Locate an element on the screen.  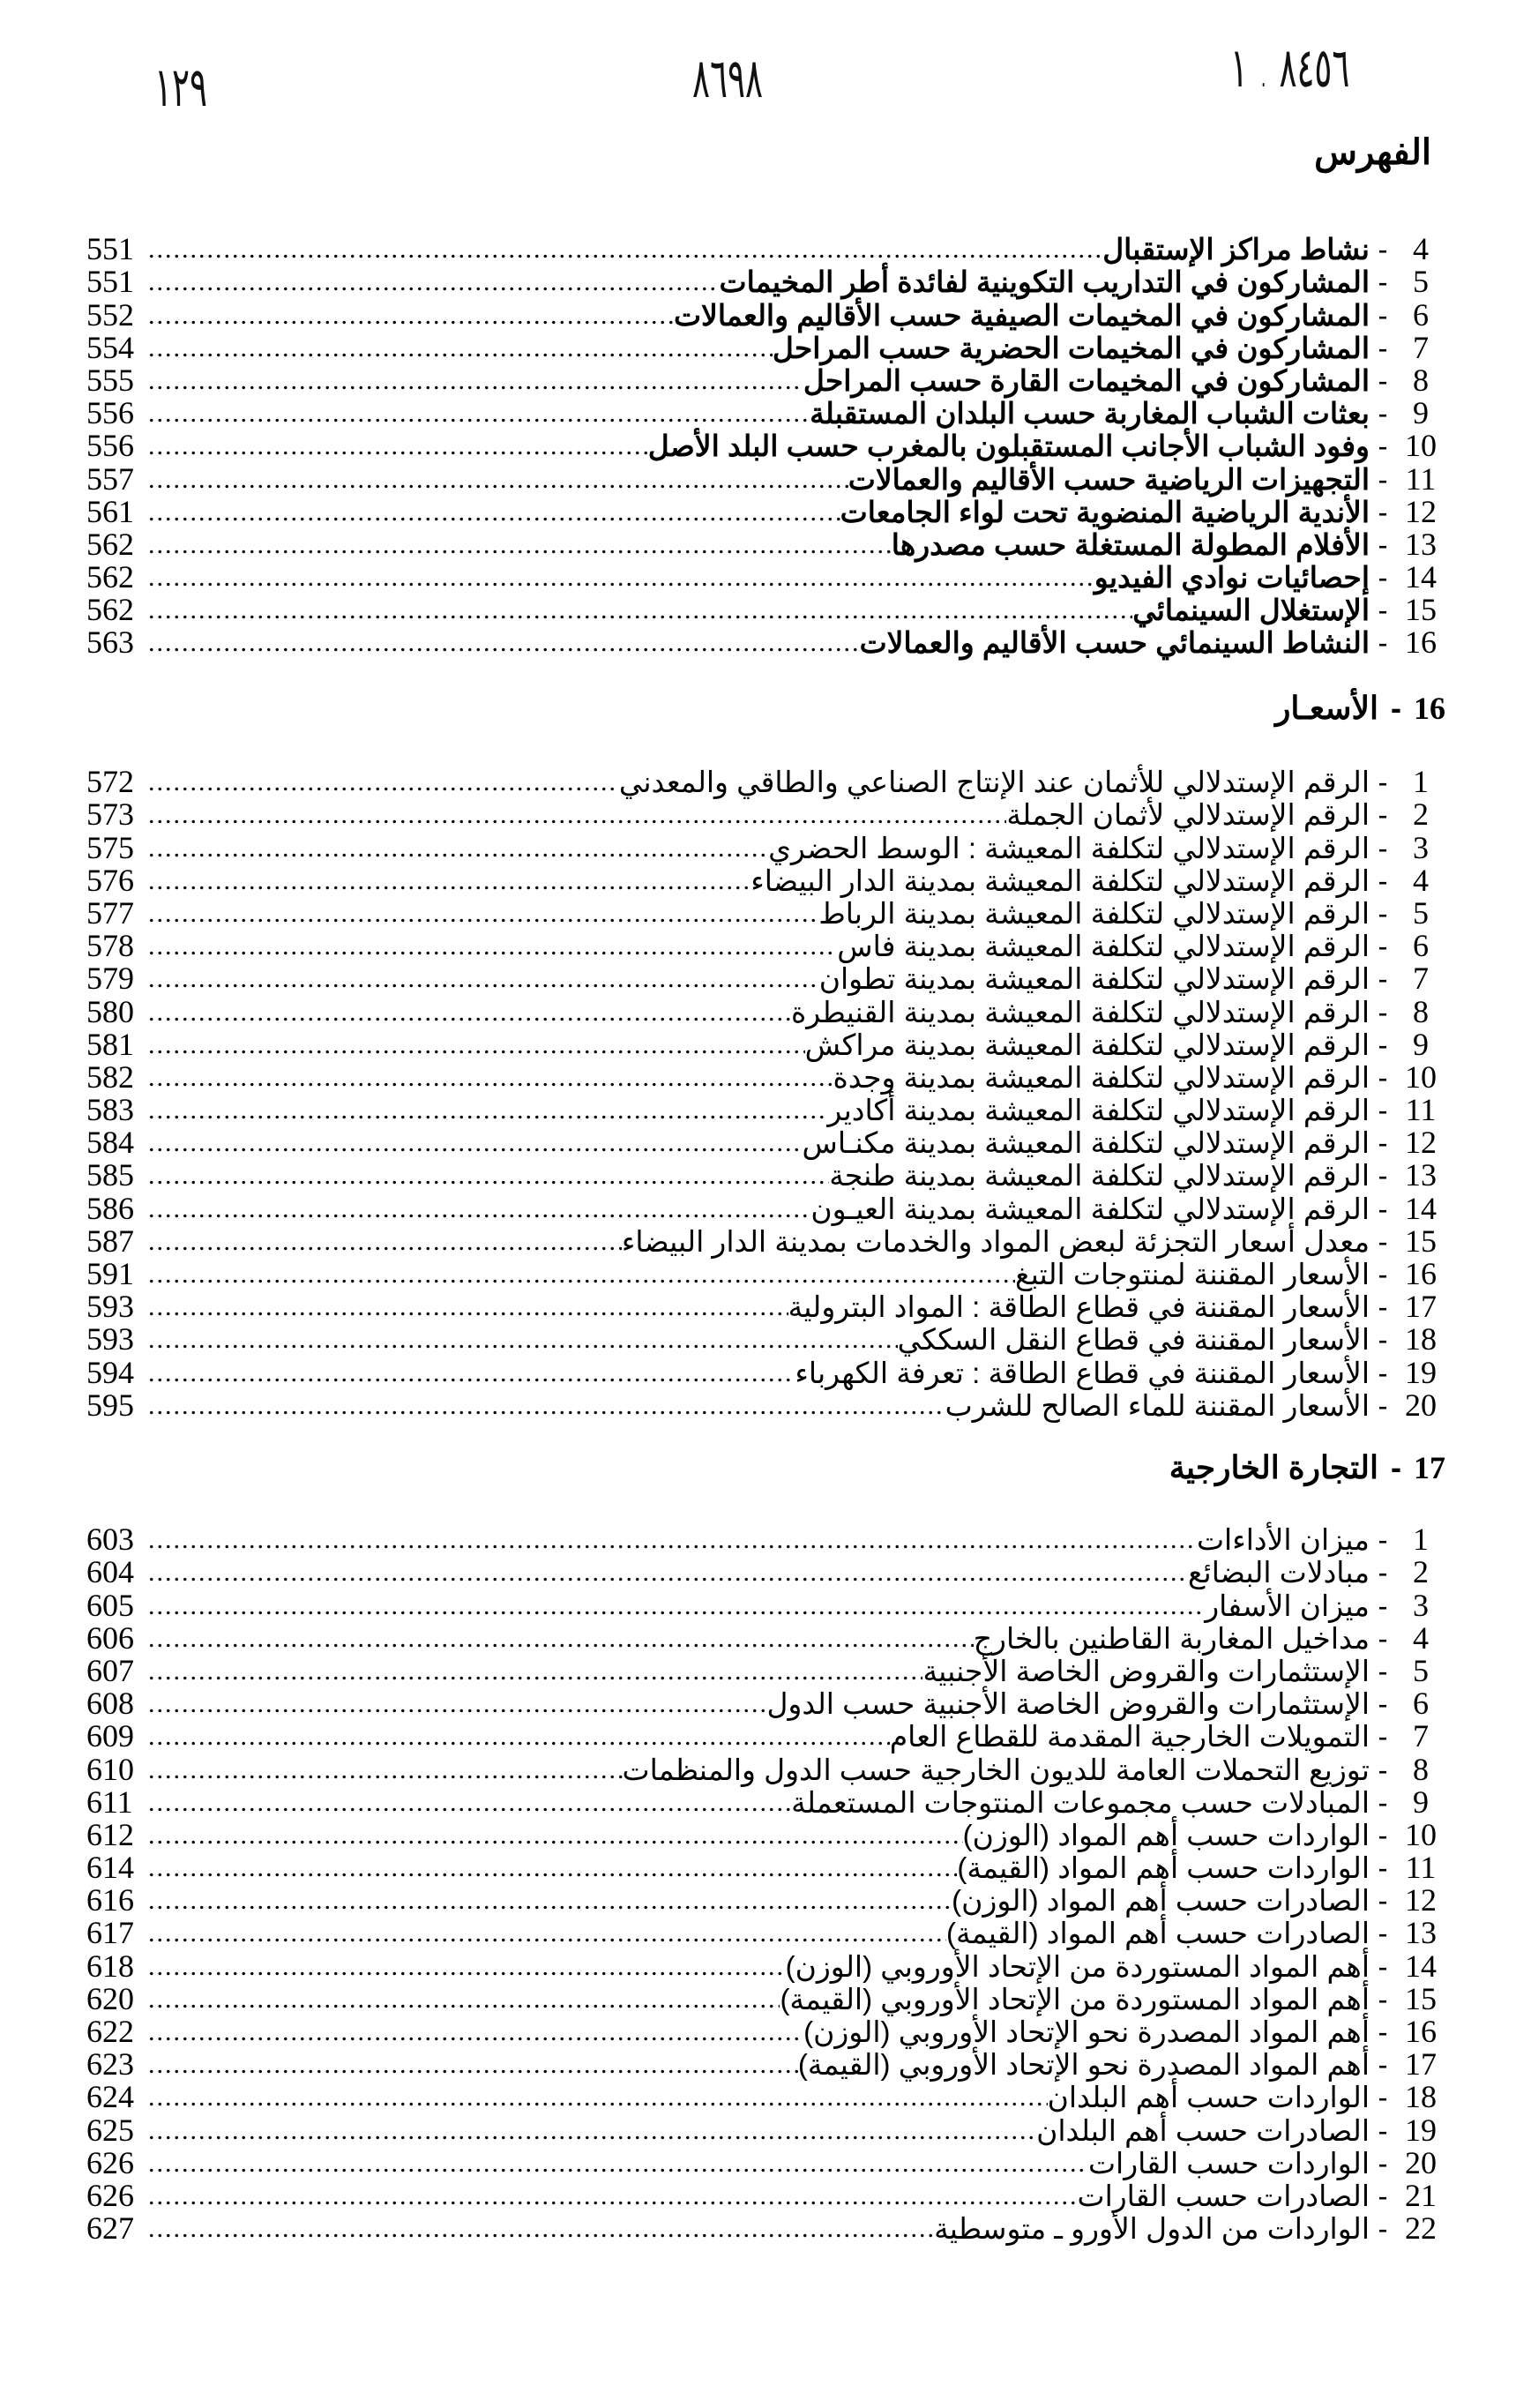
entry-page-number: 622 is located at coordinates (110, 2031).